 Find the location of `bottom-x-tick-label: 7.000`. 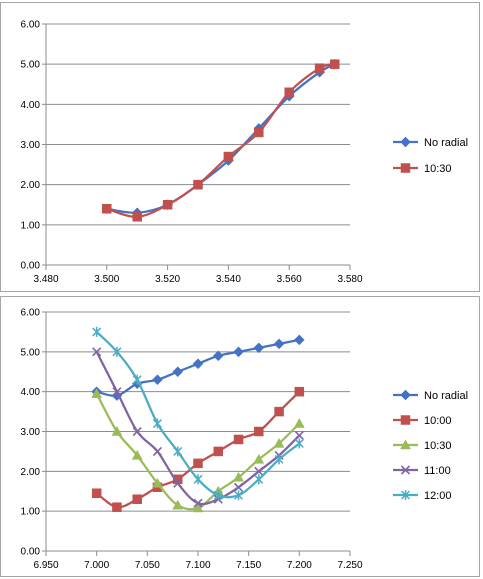

bottom-x-tick-label: 7.000 is located at coordinates (96, 565).